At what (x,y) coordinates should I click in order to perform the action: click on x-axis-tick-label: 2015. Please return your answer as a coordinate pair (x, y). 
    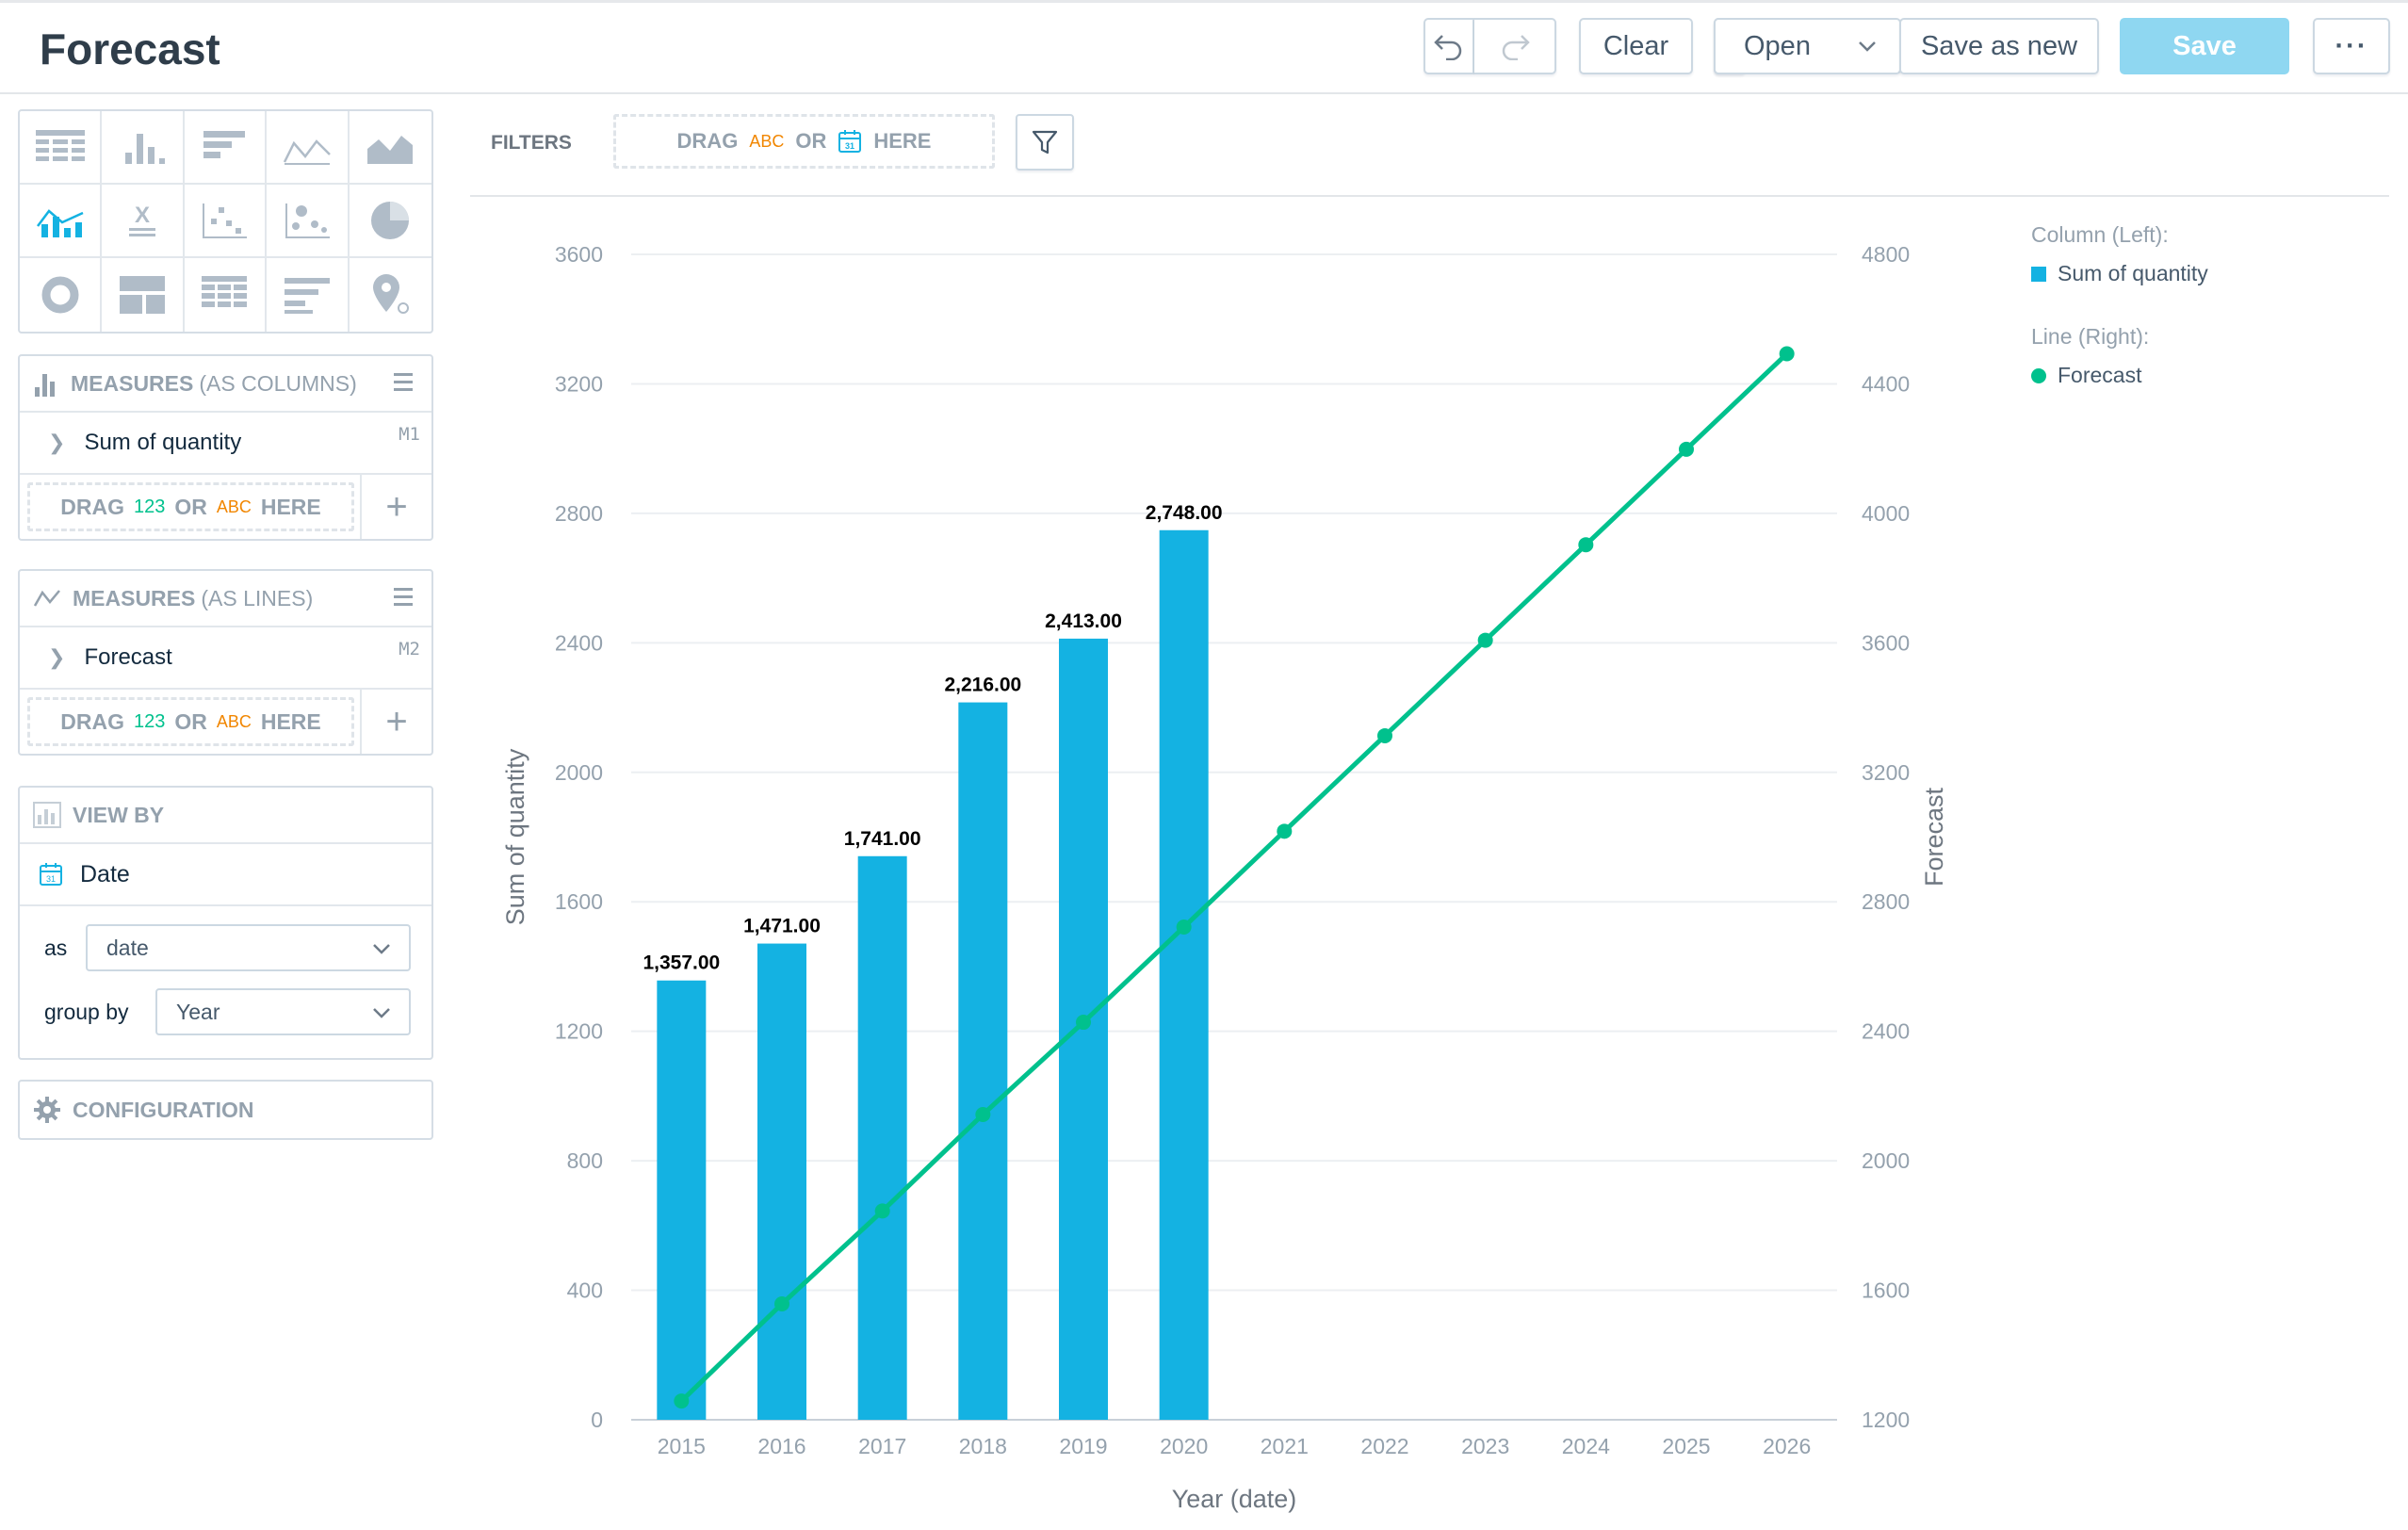
    Looking at the image, I should click on (682, 1446).